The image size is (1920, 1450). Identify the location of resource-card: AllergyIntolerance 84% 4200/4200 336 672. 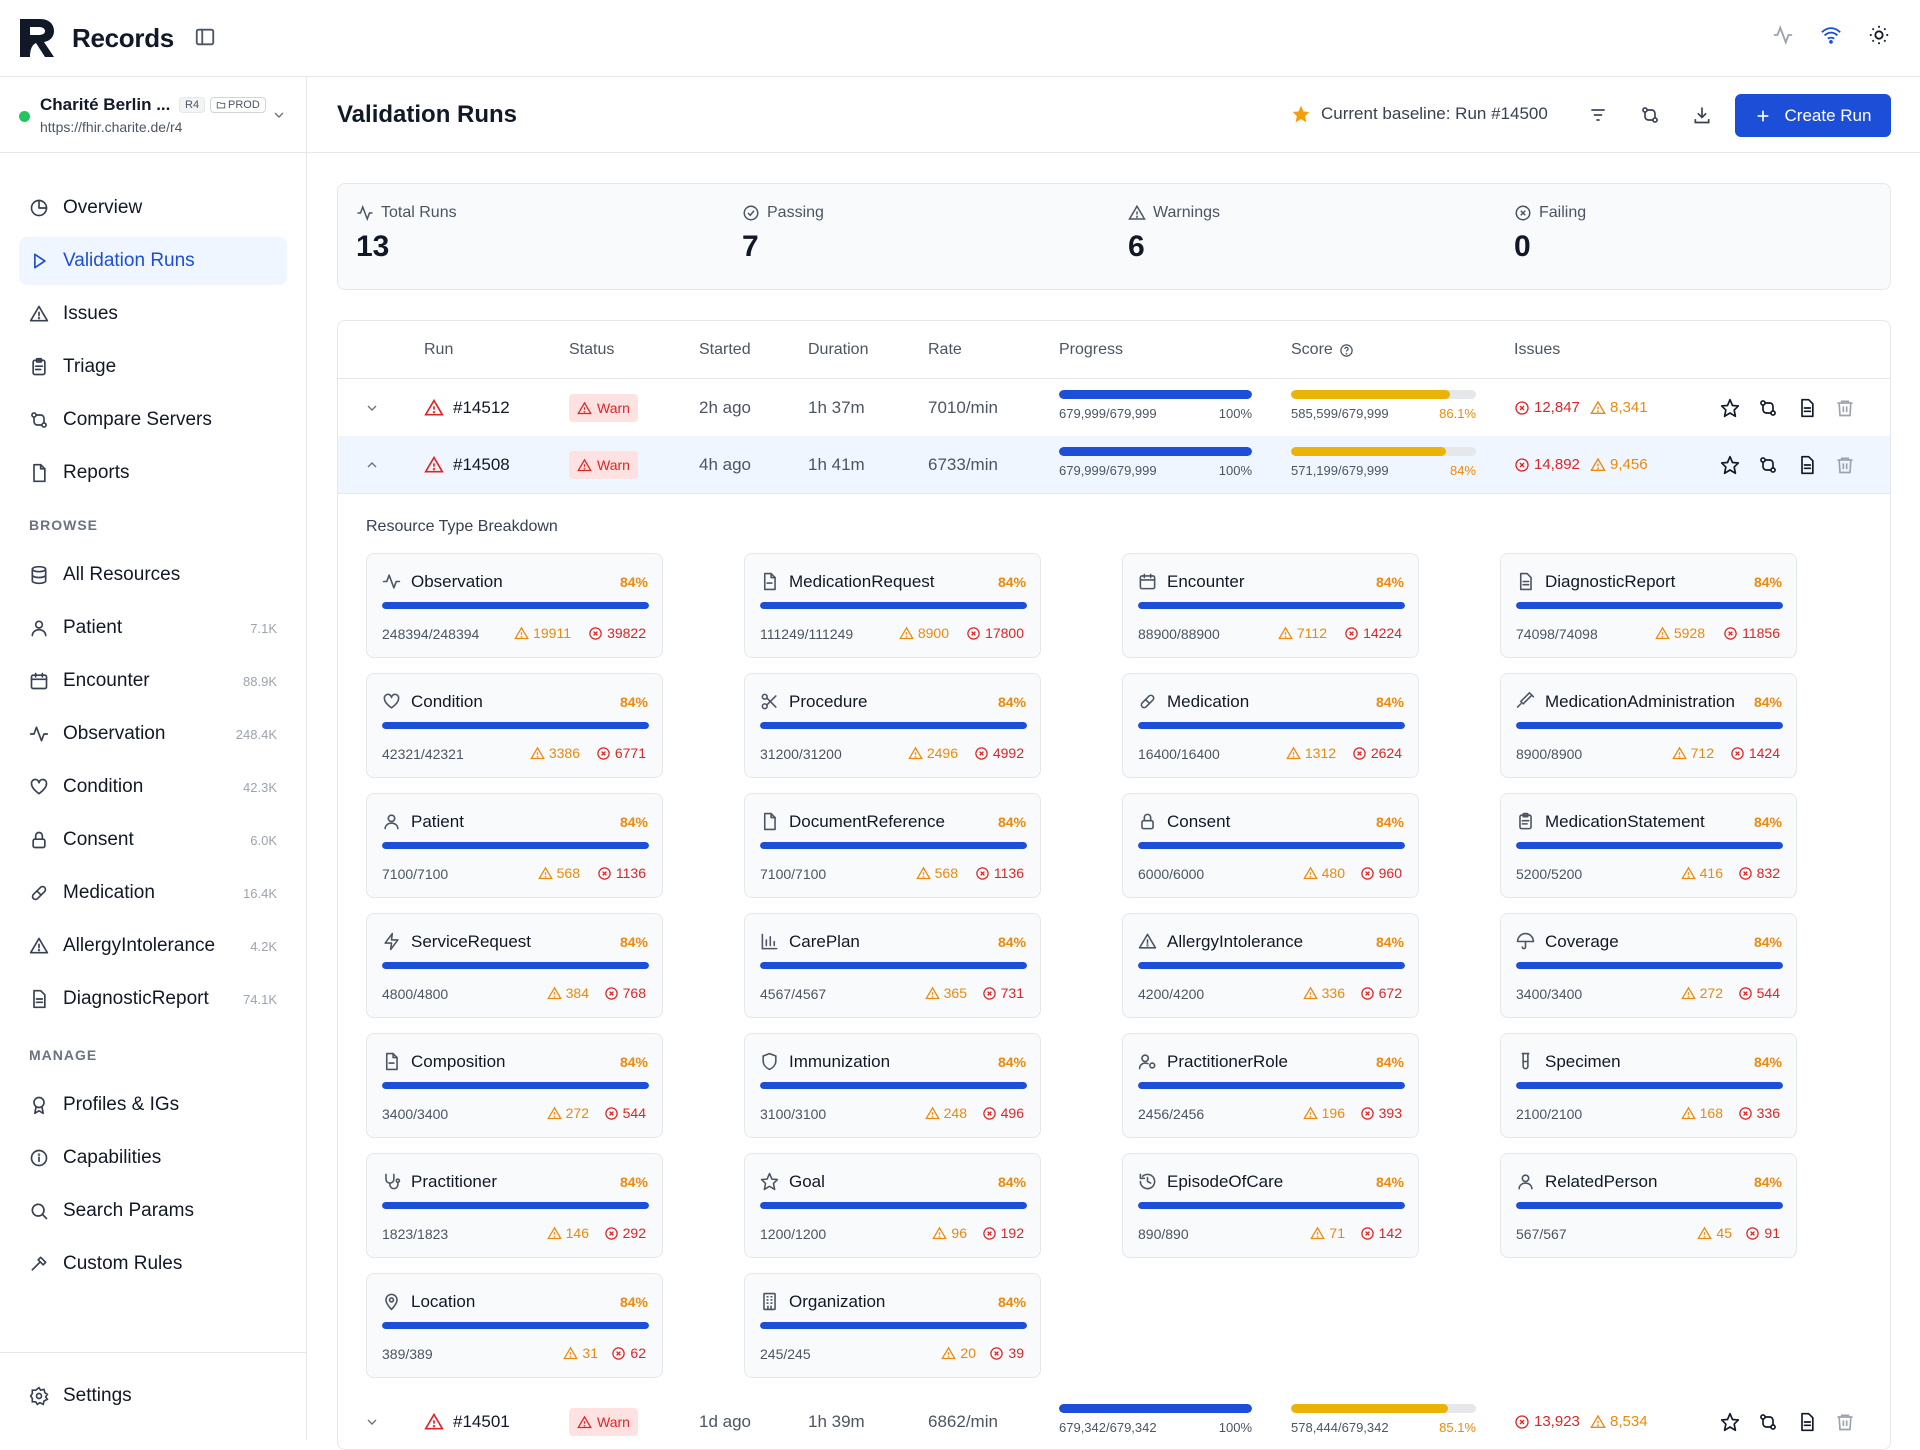
(1270, 965).